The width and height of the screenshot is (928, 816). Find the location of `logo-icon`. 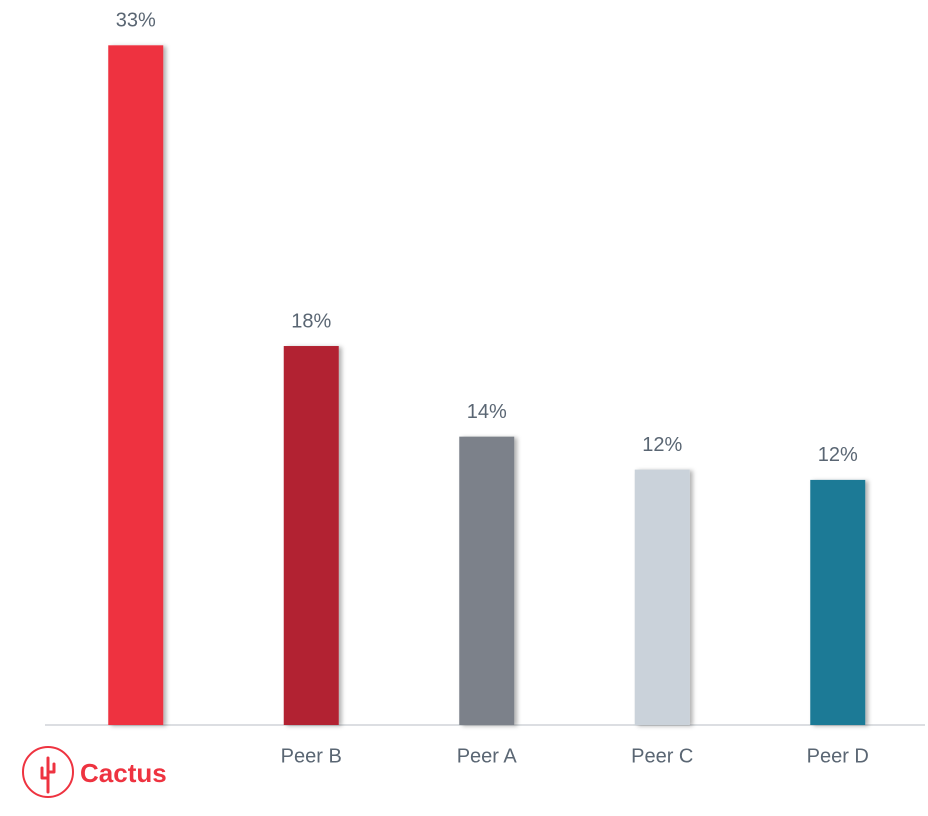

logo-icon is located at coordinates (48, 775).